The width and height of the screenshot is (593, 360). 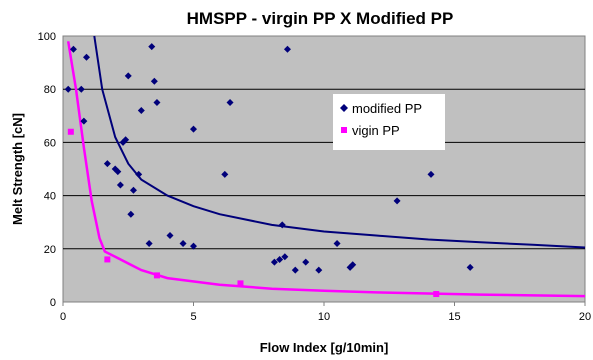 What do you see at coordinates (47, 170) in the screenshot?
I see `y-axis-ticks: 0 20 40 60 80 100` at bounding box center [47, 170].